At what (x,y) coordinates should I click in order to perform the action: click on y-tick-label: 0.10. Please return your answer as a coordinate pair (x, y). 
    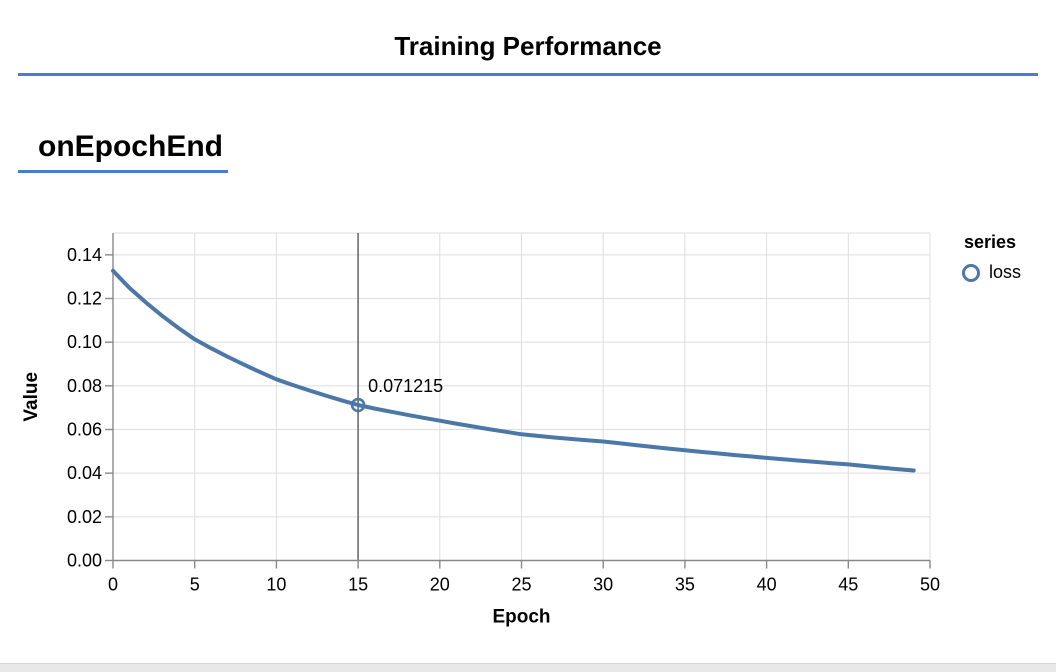
    Looking at the image, I should click on (84, 342).